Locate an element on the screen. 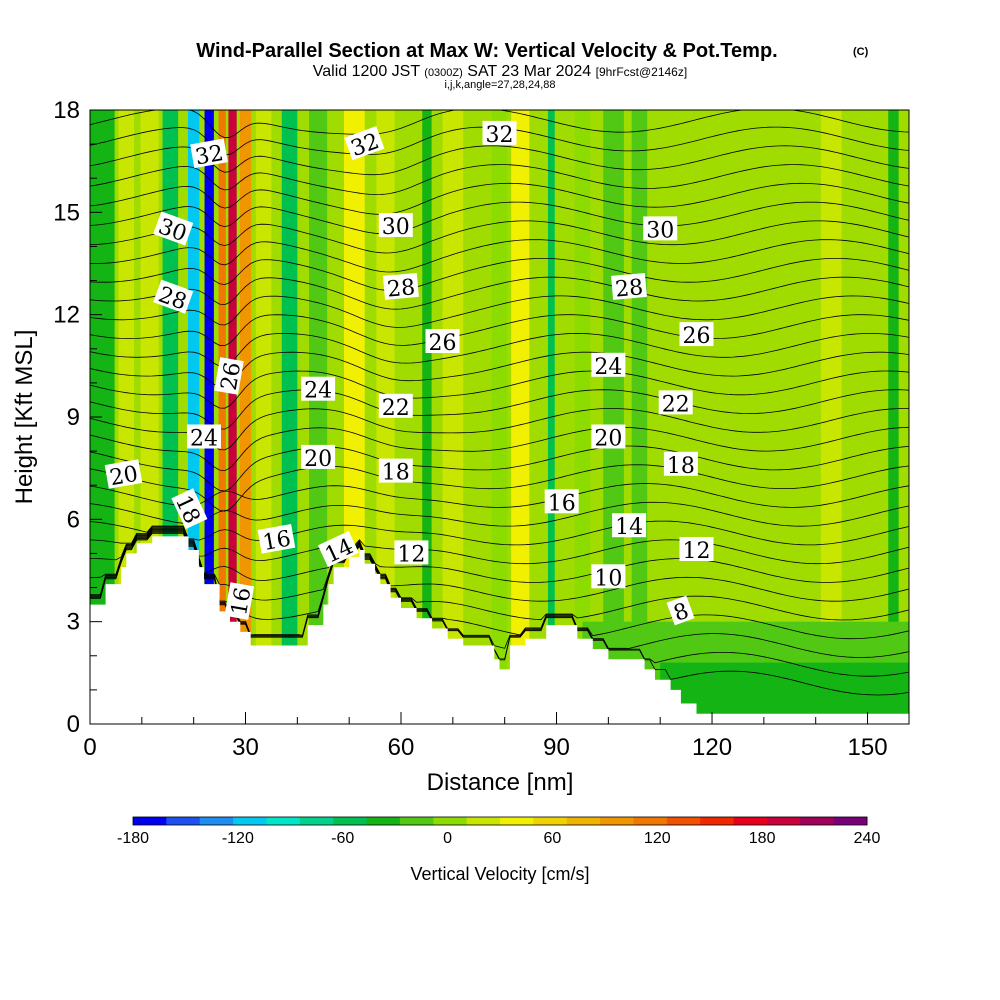 The image size is (1000, 1000). x-axis-label: Distance [nm] is located at coordinates (500, 782).